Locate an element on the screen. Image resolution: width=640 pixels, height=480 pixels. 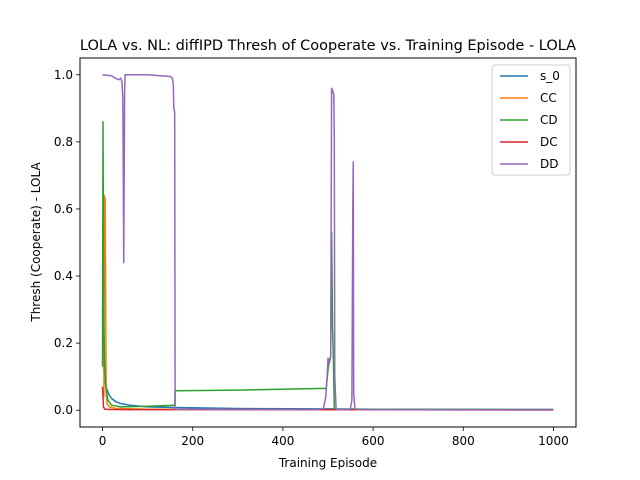
legend: s_0 CC CD DC DD is located at coordinates (531, 120).